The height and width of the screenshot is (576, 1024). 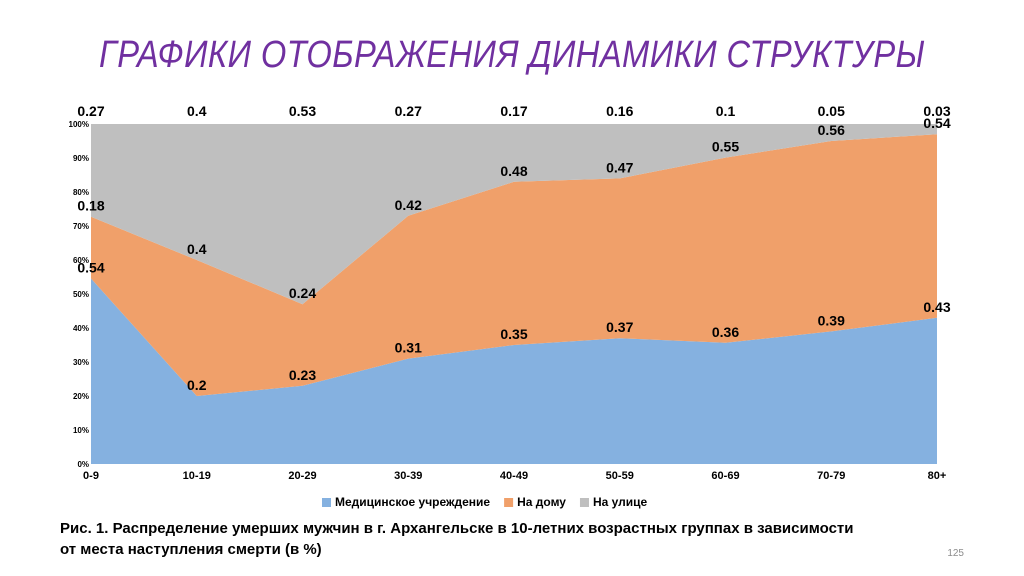 What do you see at coordinates (81, 430) in the screenshot?
I see `y-tick-label: 10%` at bounding box center [81, 430].